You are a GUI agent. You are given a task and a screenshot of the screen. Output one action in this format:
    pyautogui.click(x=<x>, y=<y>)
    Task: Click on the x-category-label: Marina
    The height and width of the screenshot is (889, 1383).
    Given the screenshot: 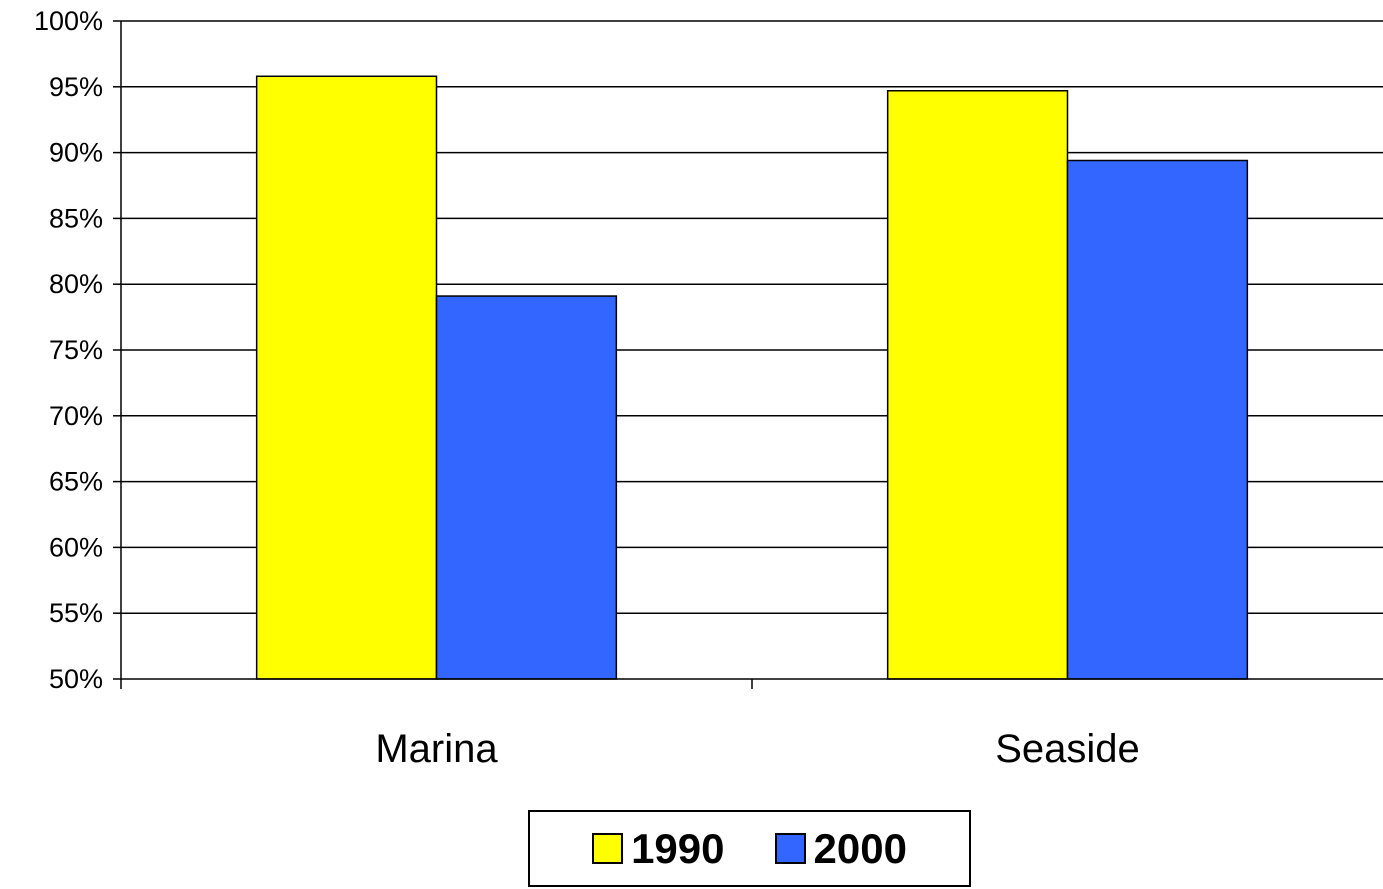 What is the action you would take?
    pyautogui.click(x=436, y=749)
    